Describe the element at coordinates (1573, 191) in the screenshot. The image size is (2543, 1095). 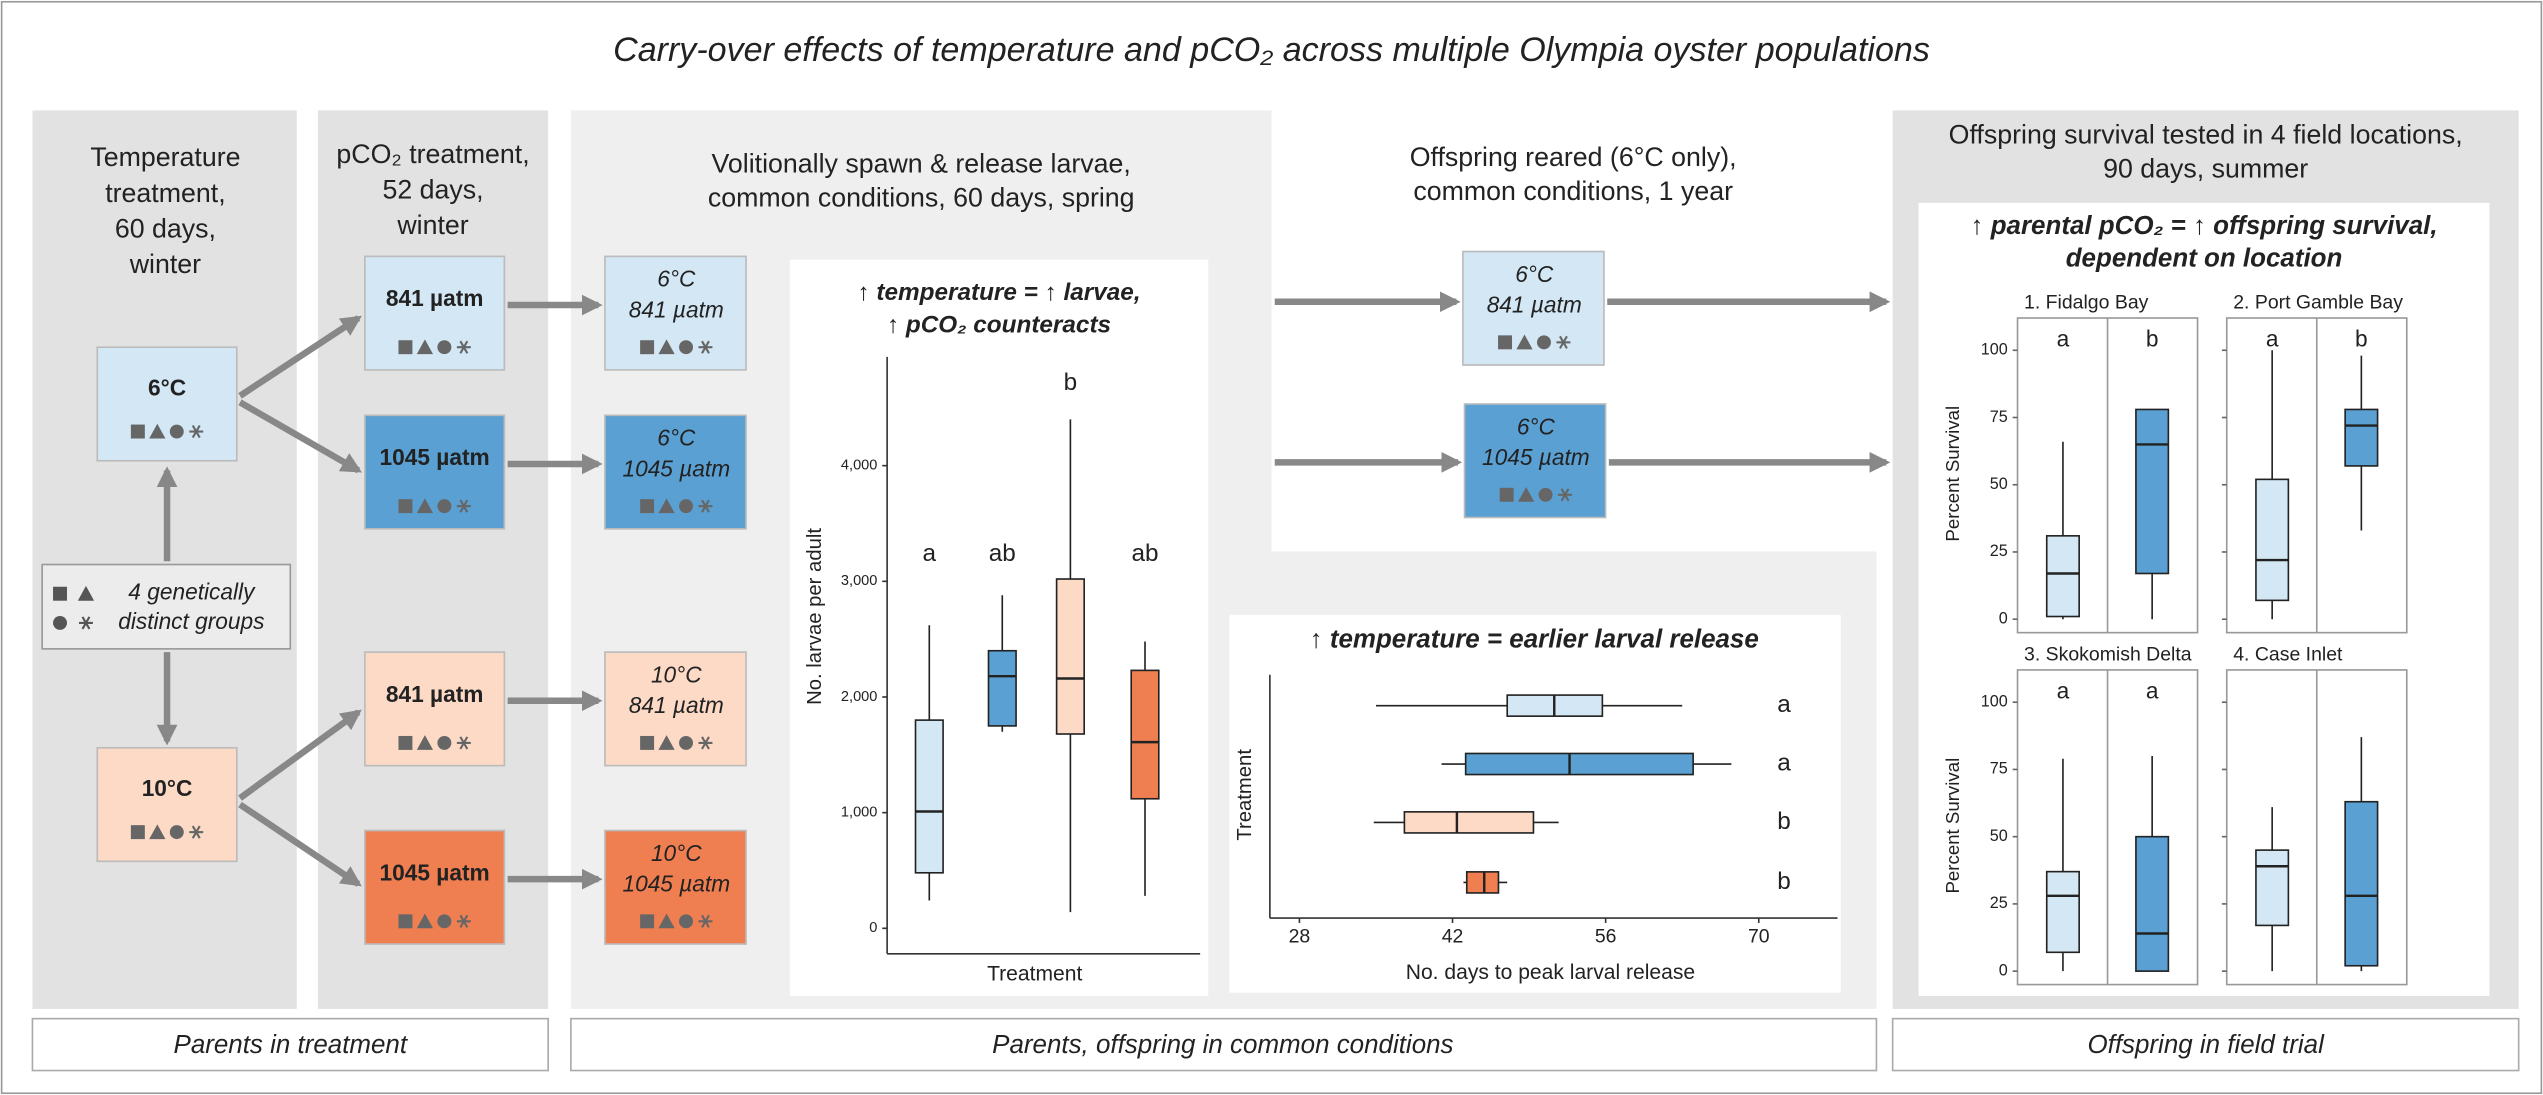
I see `stage-header: common conditions, 1 year` at that location.